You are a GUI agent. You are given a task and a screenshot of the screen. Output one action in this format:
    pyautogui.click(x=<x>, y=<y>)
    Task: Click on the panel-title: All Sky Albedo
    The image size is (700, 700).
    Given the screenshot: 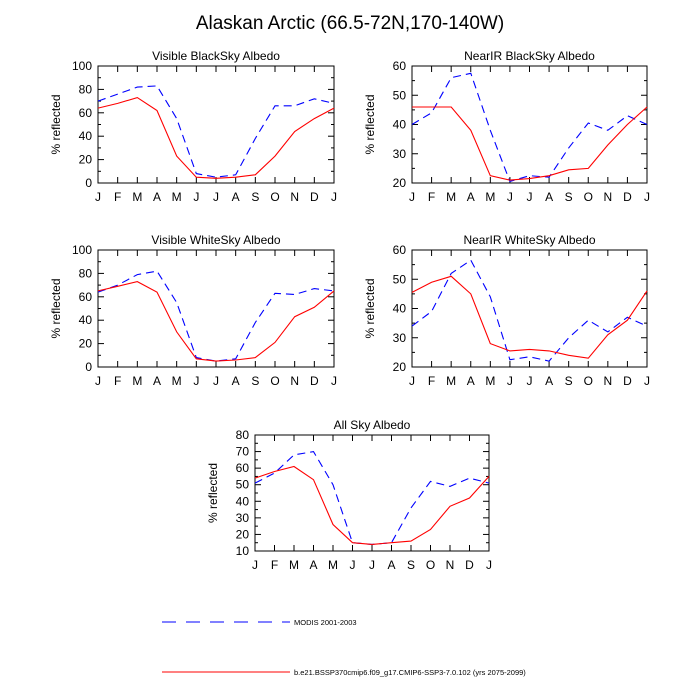 What is the action you would take?
    pyautogui.click(x=372, y=425)
    